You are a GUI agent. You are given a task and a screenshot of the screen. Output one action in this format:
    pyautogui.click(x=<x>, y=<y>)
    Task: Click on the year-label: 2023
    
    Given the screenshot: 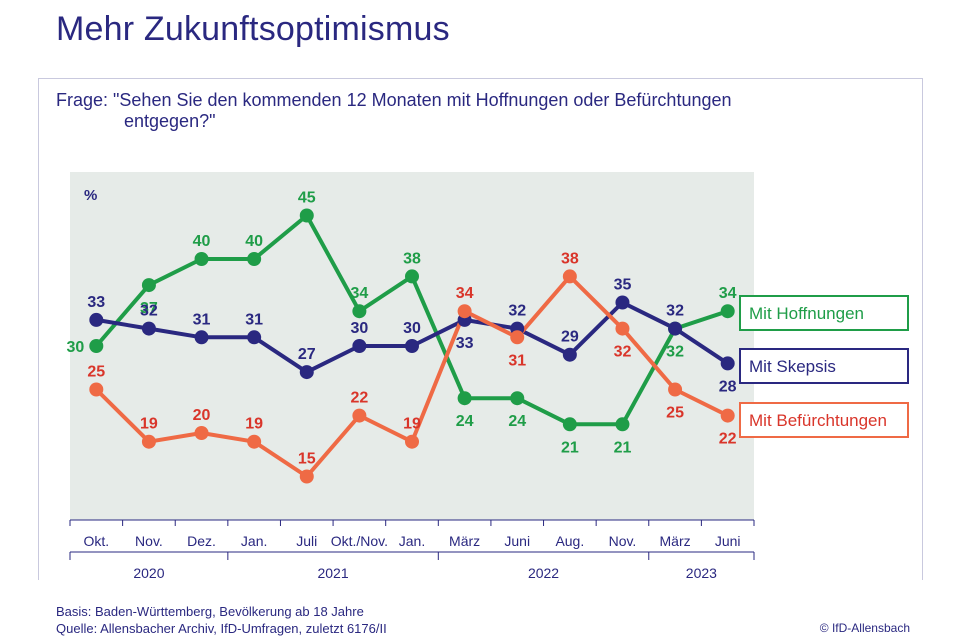 What is the action you would take?
    pyautogui.click(x=701, y=573)
    